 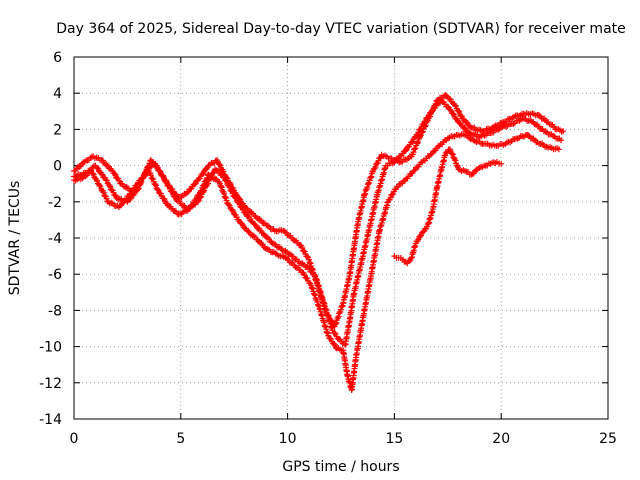 I want to click on y-tick-label: -2, so click(x=55, y=203).